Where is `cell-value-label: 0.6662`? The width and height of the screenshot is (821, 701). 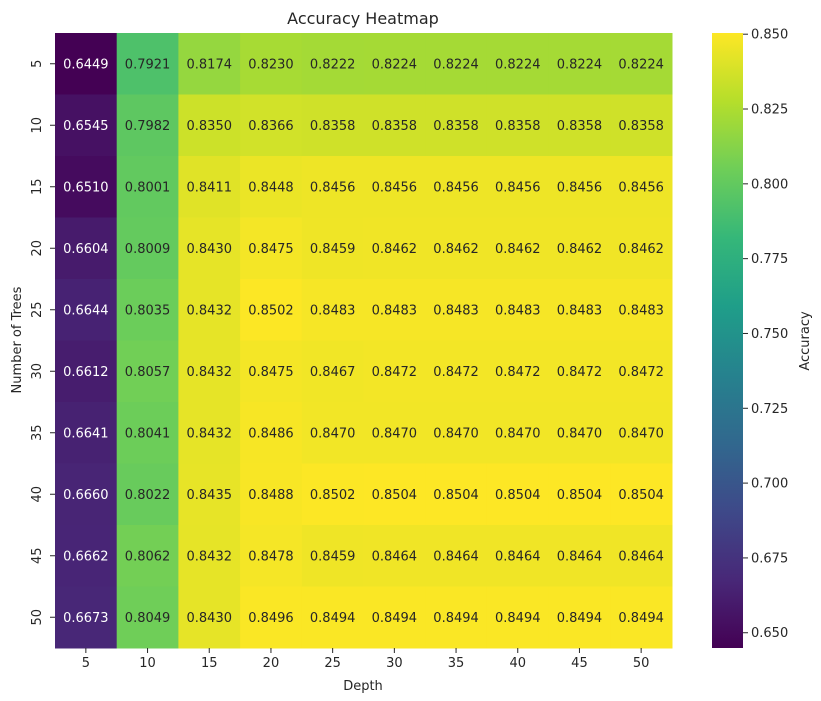 cell-value-label: 0.6662 is located at coordinates (86, 556).